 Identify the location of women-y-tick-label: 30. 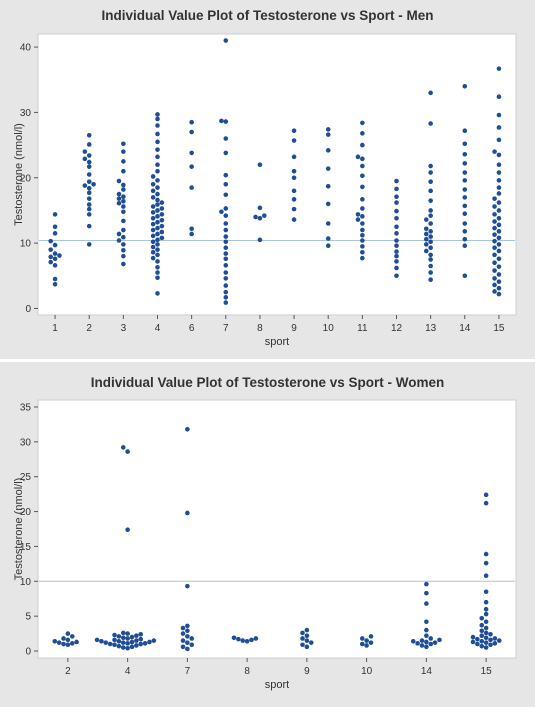
(26, 442).